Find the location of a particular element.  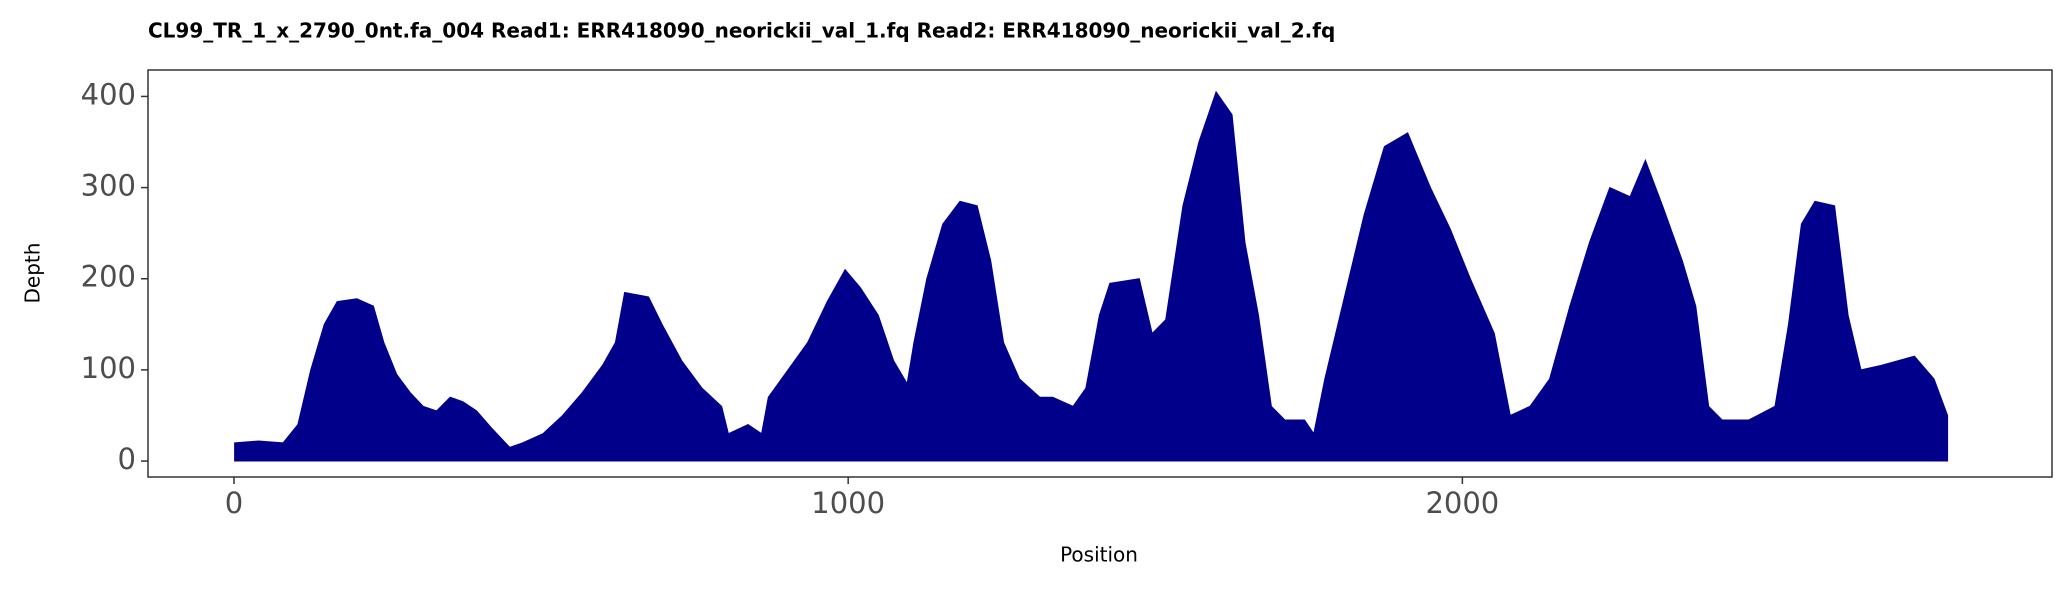

y-tick-label: 400 is located at coordinates (108, 94).